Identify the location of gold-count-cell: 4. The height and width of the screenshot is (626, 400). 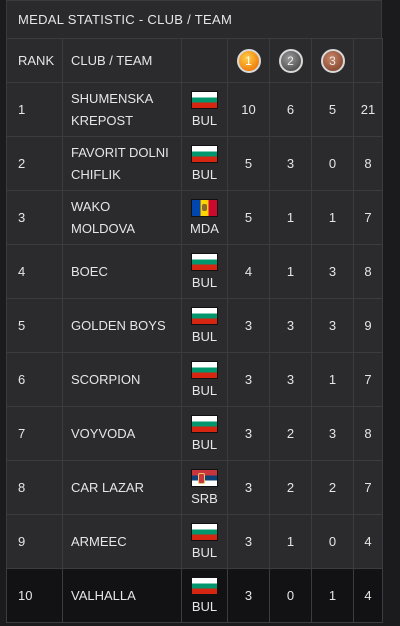
(248, 271).